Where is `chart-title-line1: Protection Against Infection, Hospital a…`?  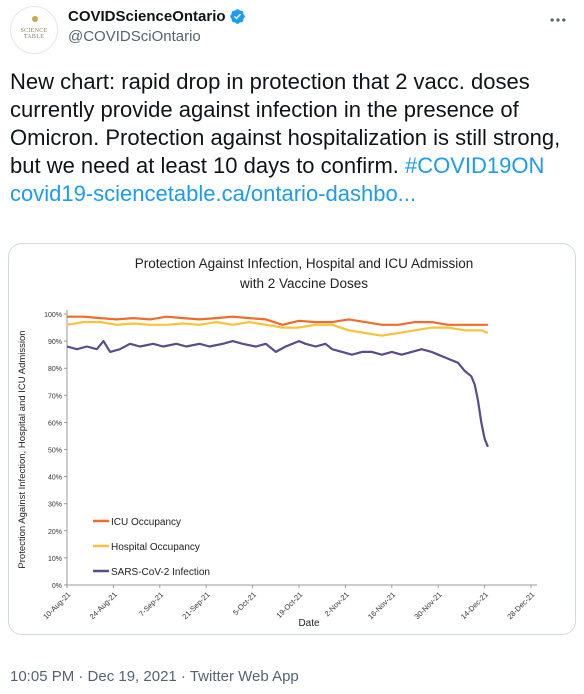 chart-title-line1: Protection Against Infection, Hospital a… is located at coordinates (304, 263).